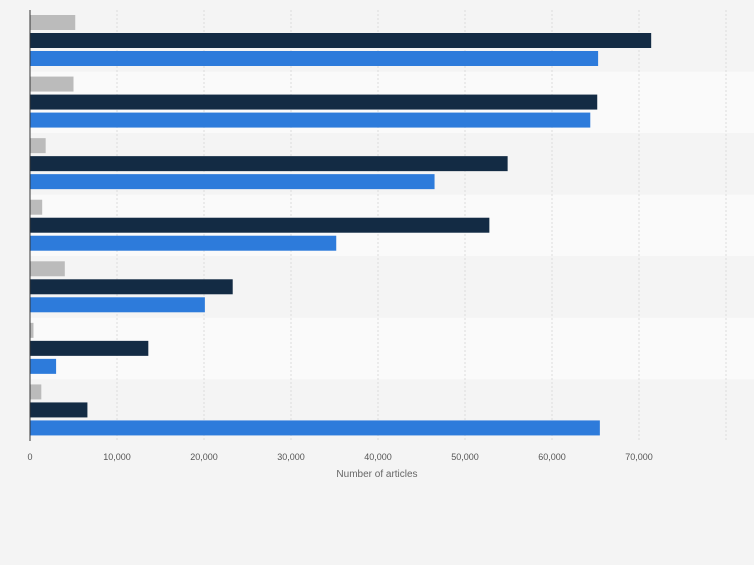 The height and width of the screenshot is (565, 754). What do you see at coordinates (378, 457) in the screenshot?
I see `x-tick-label: 40,000` at bounding box center [378, 457].